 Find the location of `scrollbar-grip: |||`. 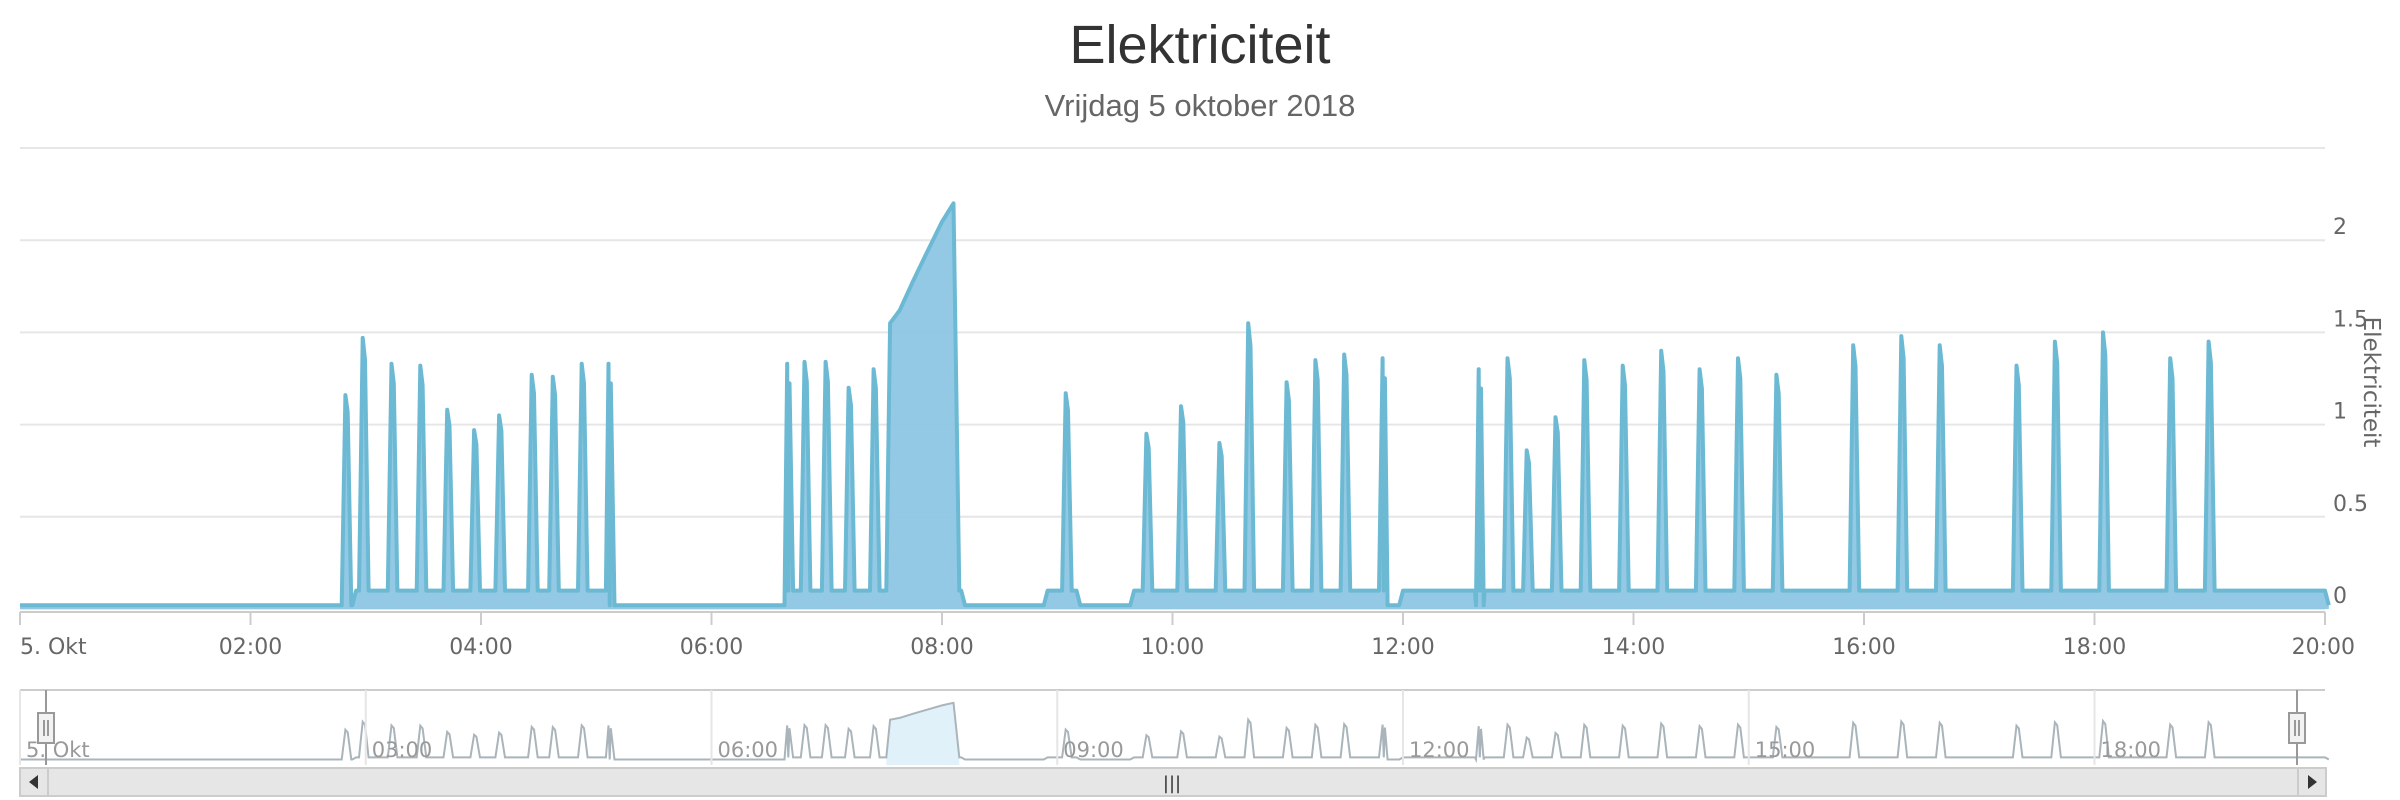

scrollbar-grip: ||| is located at coordinates (1172, 783).